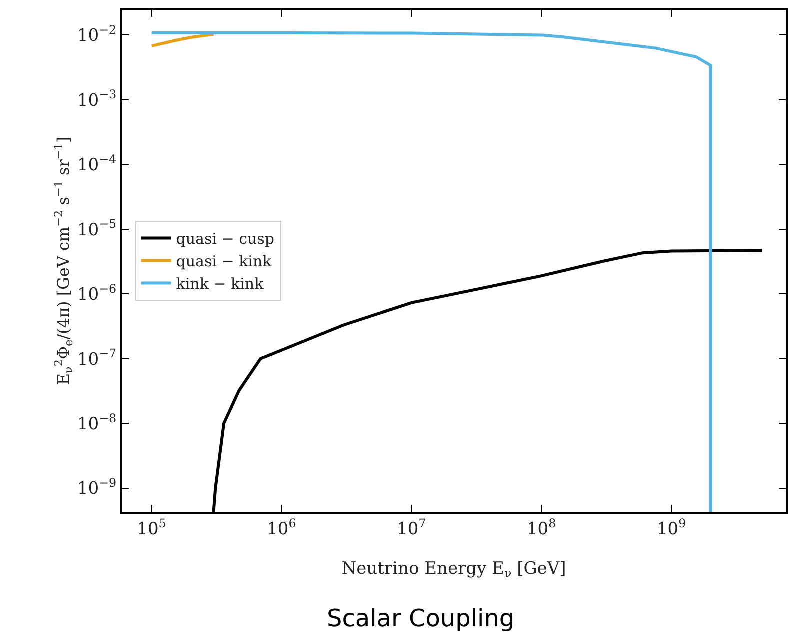 This screenshot has height=636, width=794. Describe the element at coordinates (541, 528) in the screenshot. I see `x-tick-label: 10$^{8}$` at that location.